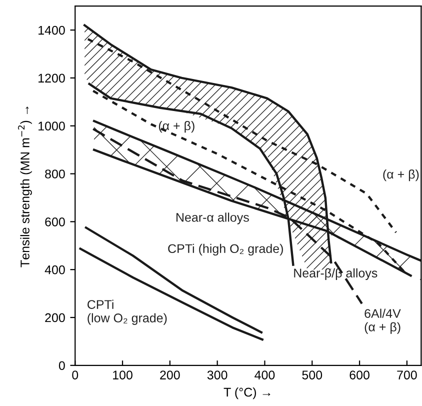 The width and height of the screenshot is (422, 406). I want to click on annotation: Near-β/β alloys, so click(336, 274).